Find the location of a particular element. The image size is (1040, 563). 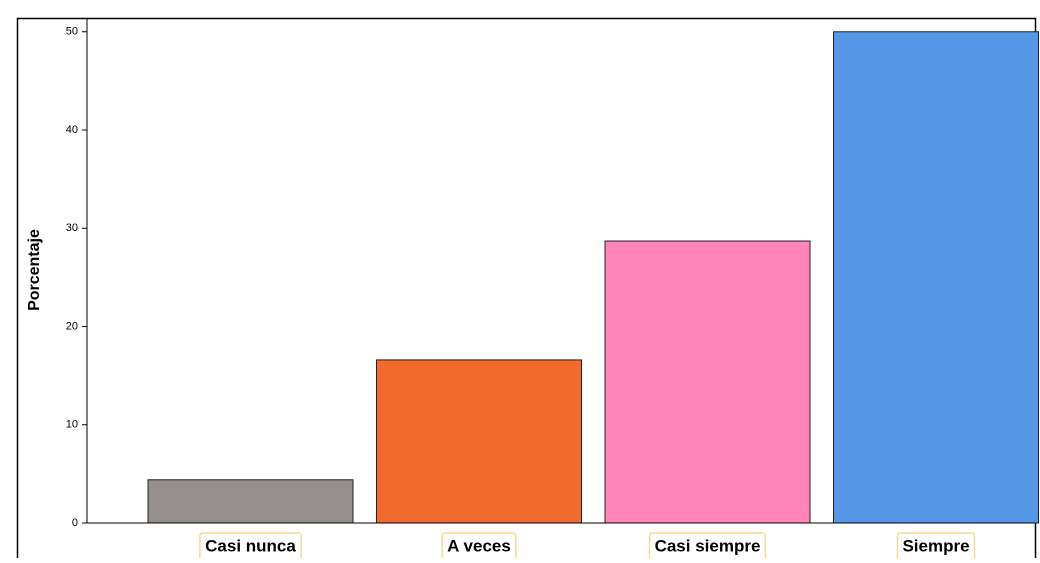

y-tick-label: 30 is located at coordinates (72, 228).